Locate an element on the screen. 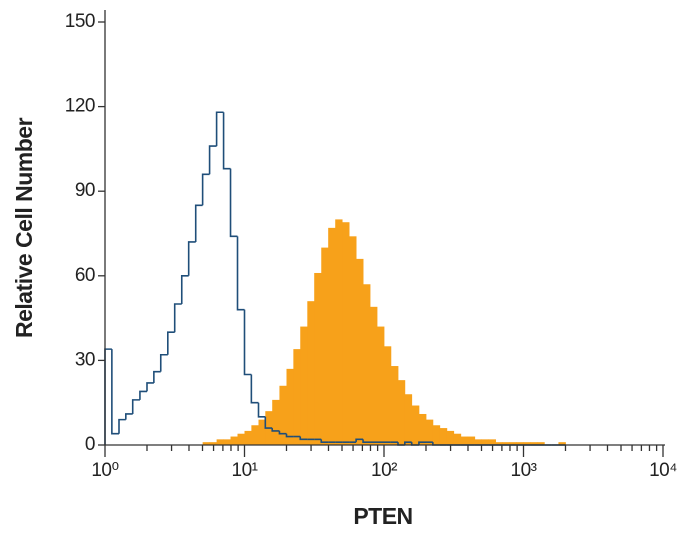 The height and width of the screenshot is (541, 694). y-axis-label: Relative Cell Number is located at coordinates (24, 227).